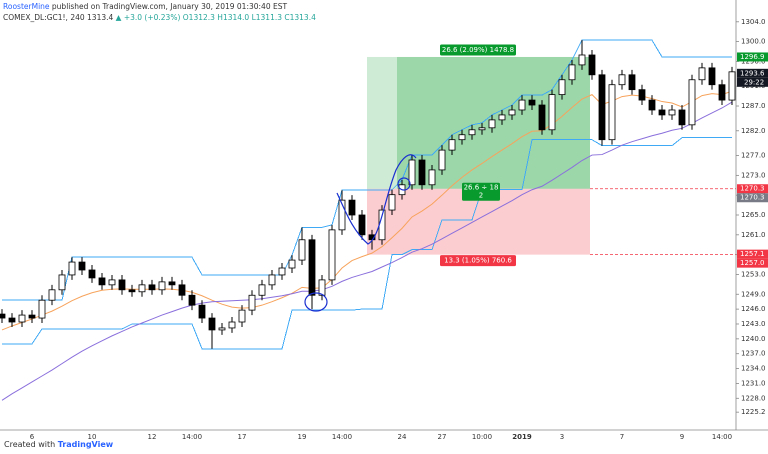 The width and height of the screenshot is (768, 454). Describe the element at coordinates (30, 444) in the screenshot. I see `created: Created with` at that location.